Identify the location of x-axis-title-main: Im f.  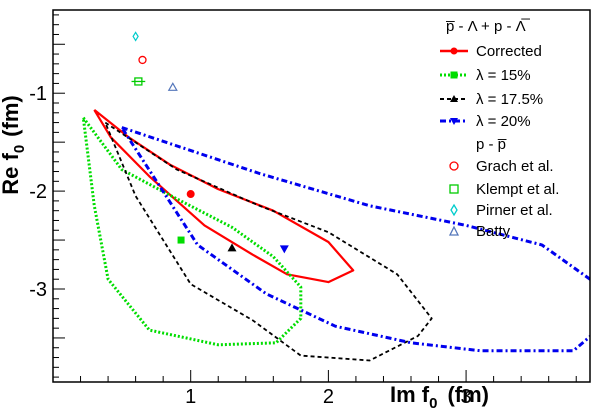
(410, 394).